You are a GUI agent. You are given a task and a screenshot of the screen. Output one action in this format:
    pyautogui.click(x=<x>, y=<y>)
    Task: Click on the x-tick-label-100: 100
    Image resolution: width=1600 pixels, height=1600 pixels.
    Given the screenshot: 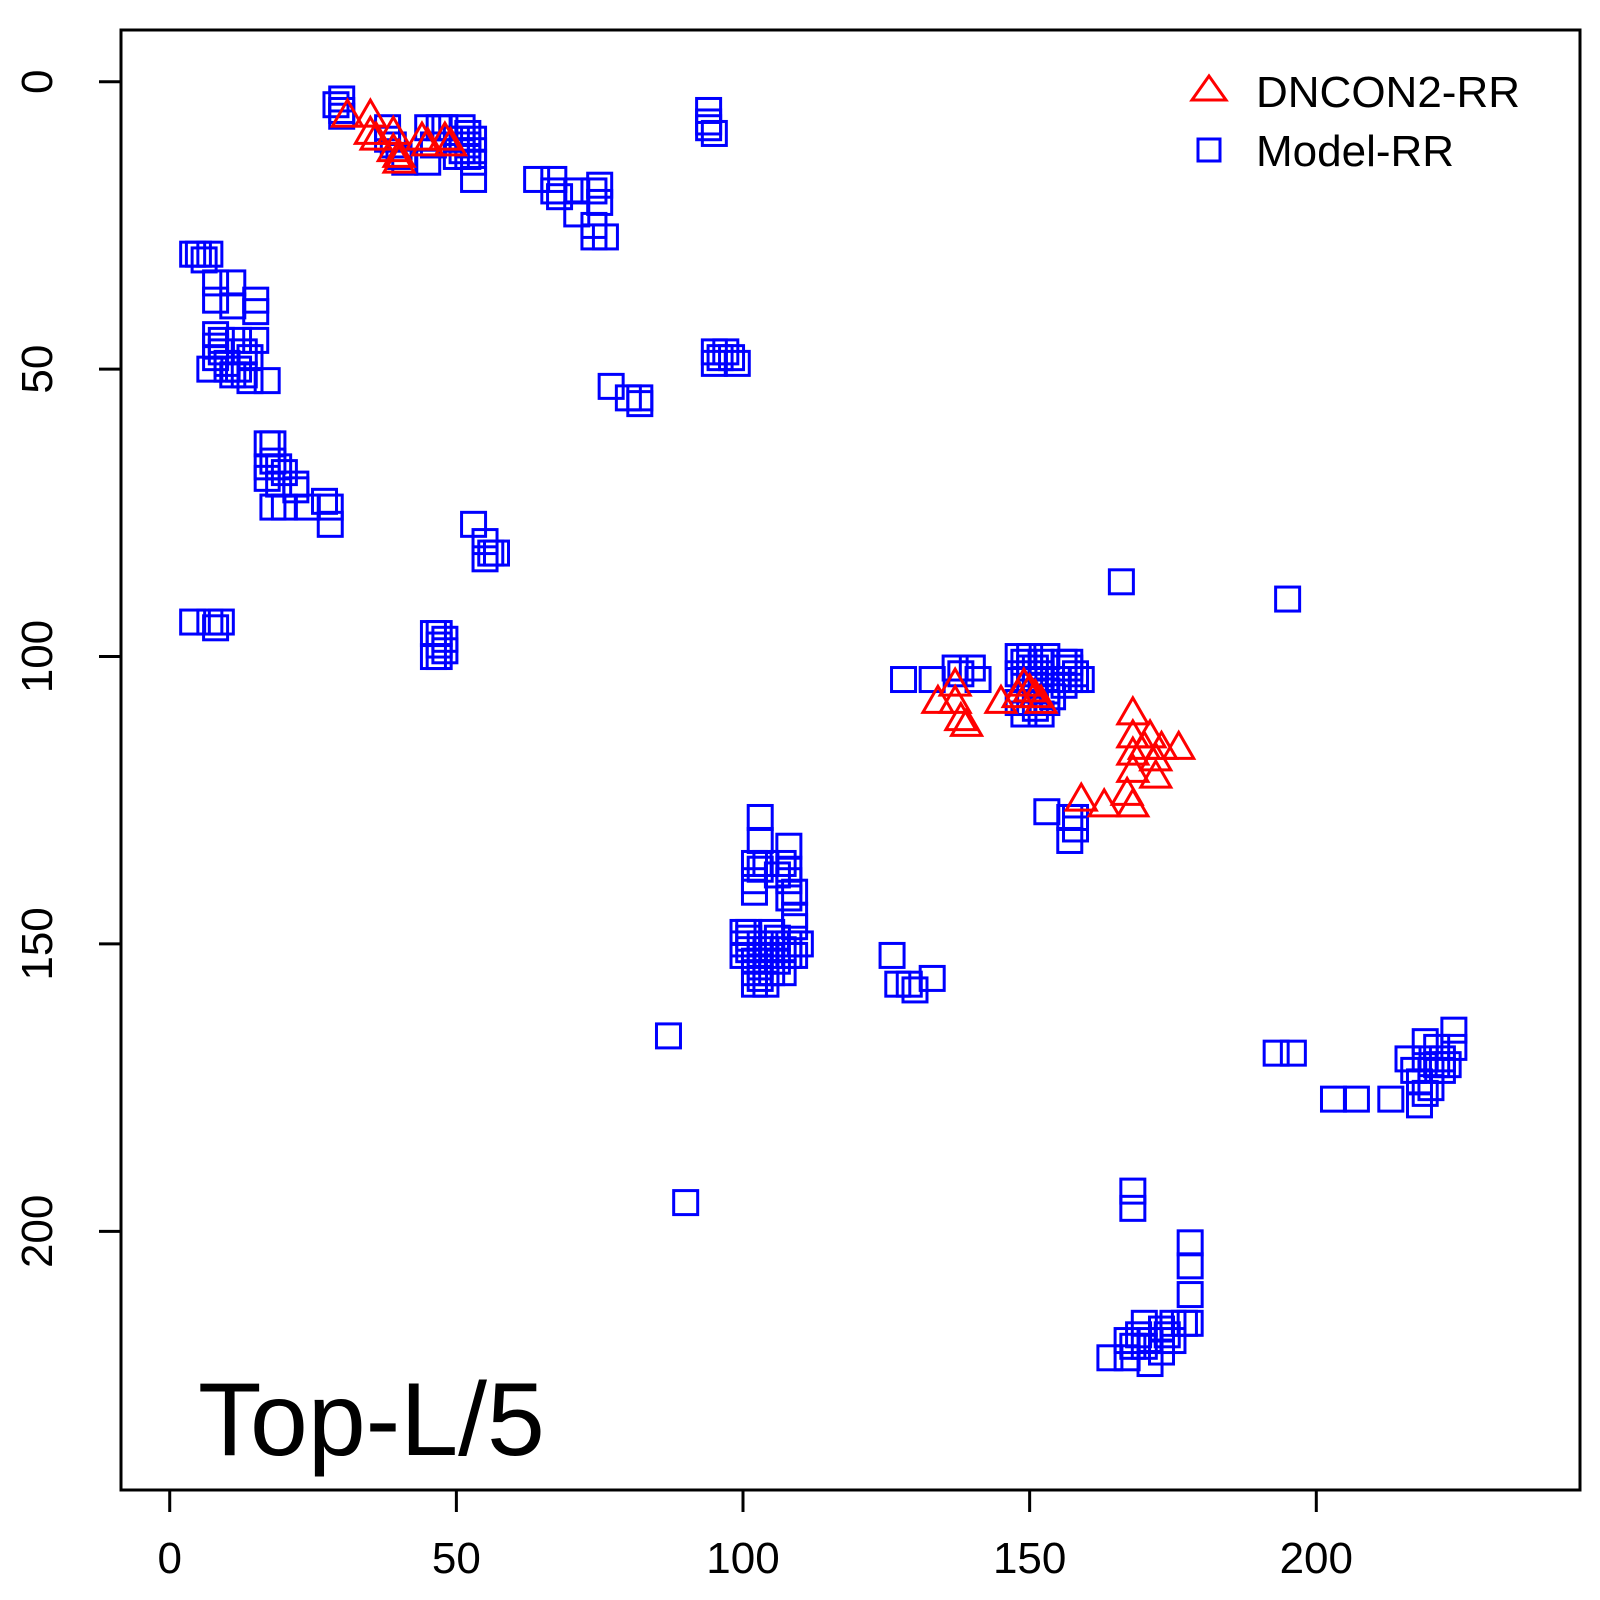 What is the action you would take?
    pyautogui.click(x=742, y=1558)
    